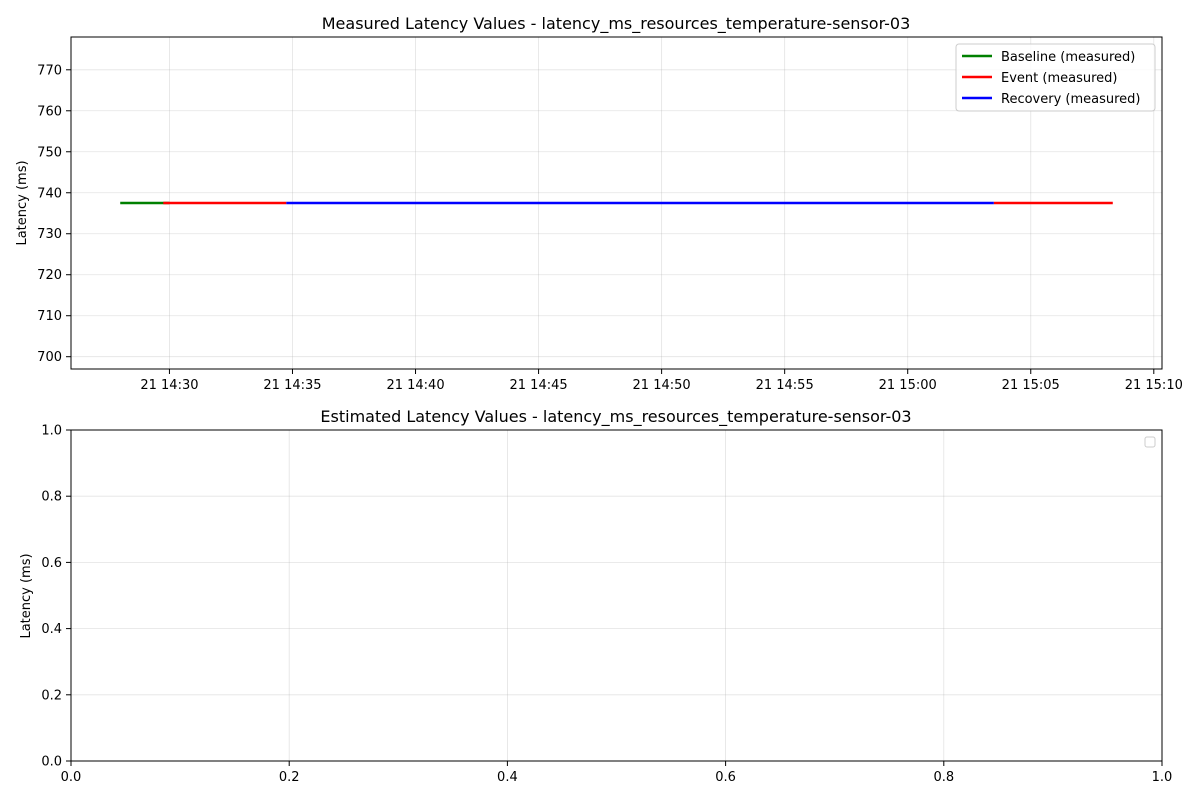  Describe the element at coordinates (1150, 442) in the screenshot. I see `empty-legend-box` at that location.